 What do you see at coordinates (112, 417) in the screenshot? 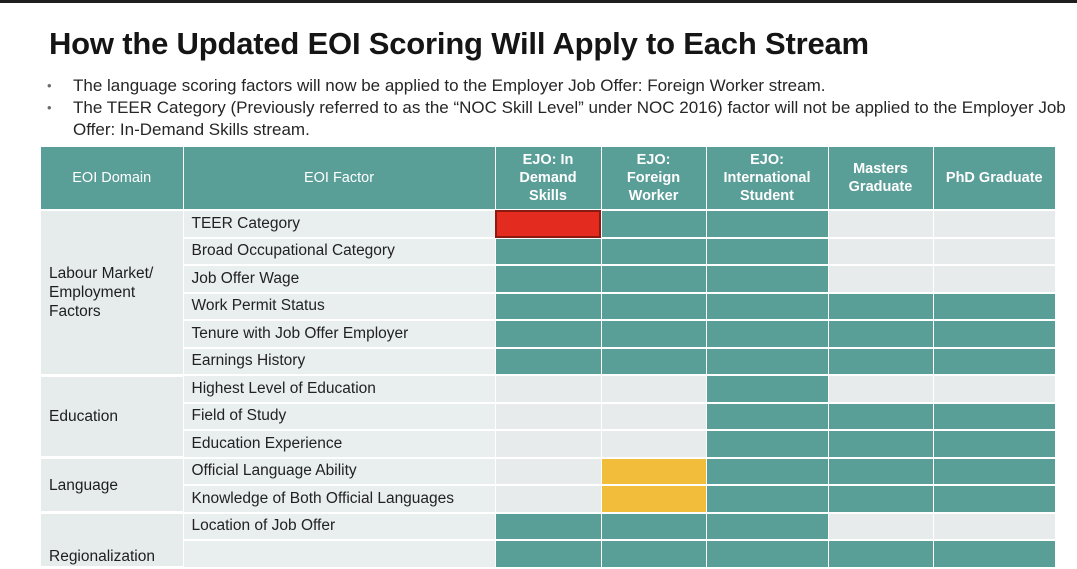
I see `domain-cell: Education` at bounding box center [112, 417].